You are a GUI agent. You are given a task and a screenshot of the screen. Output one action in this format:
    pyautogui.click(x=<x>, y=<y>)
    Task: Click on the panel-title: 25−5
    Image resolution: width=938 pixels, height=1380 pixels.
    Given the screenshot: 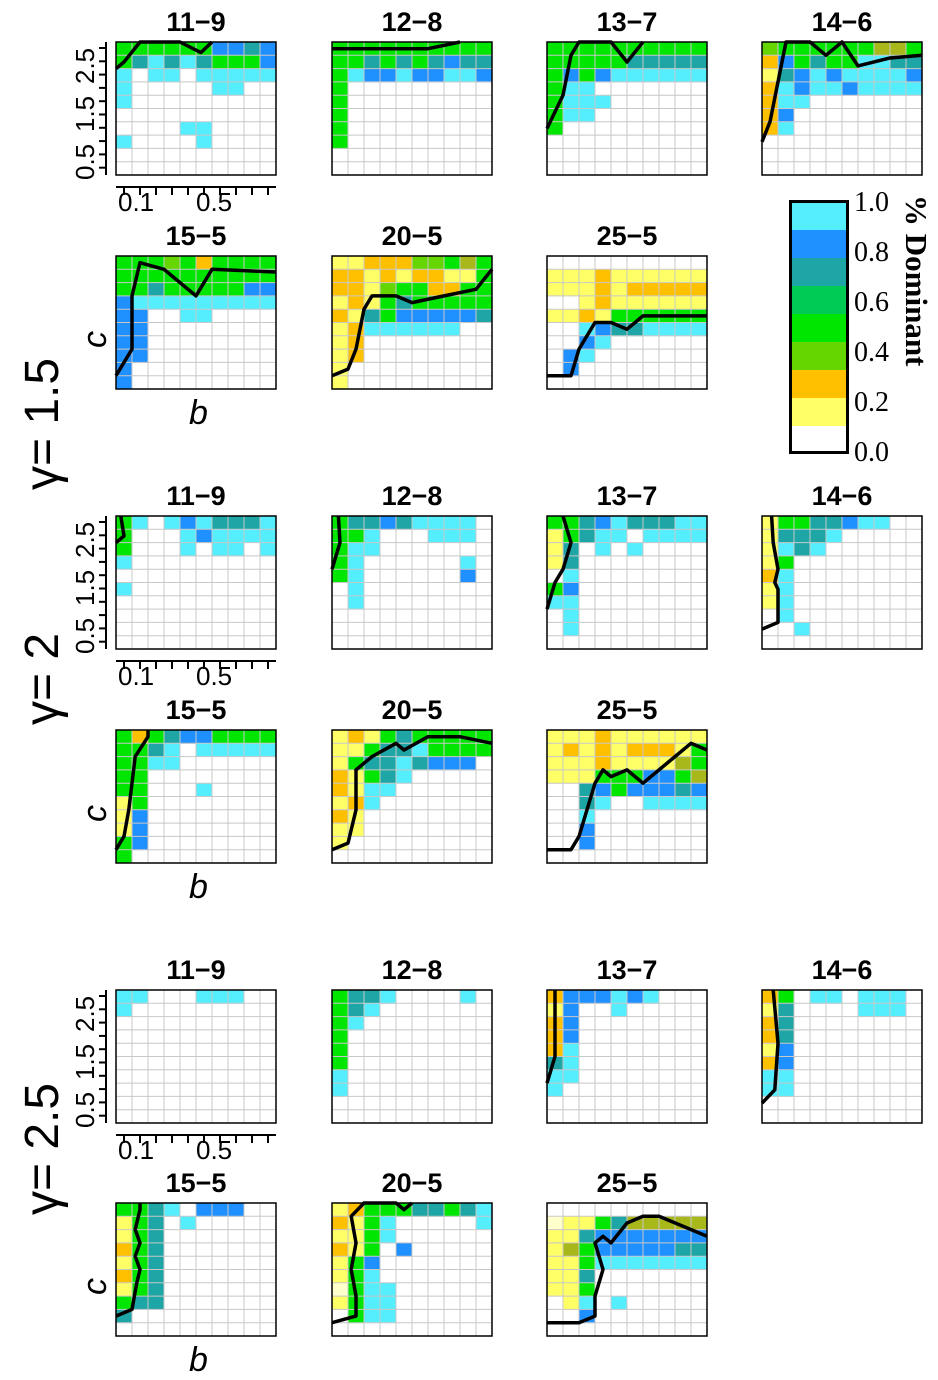 What is the action you would take?
    pyautogui.click(x=627, y=236)
    